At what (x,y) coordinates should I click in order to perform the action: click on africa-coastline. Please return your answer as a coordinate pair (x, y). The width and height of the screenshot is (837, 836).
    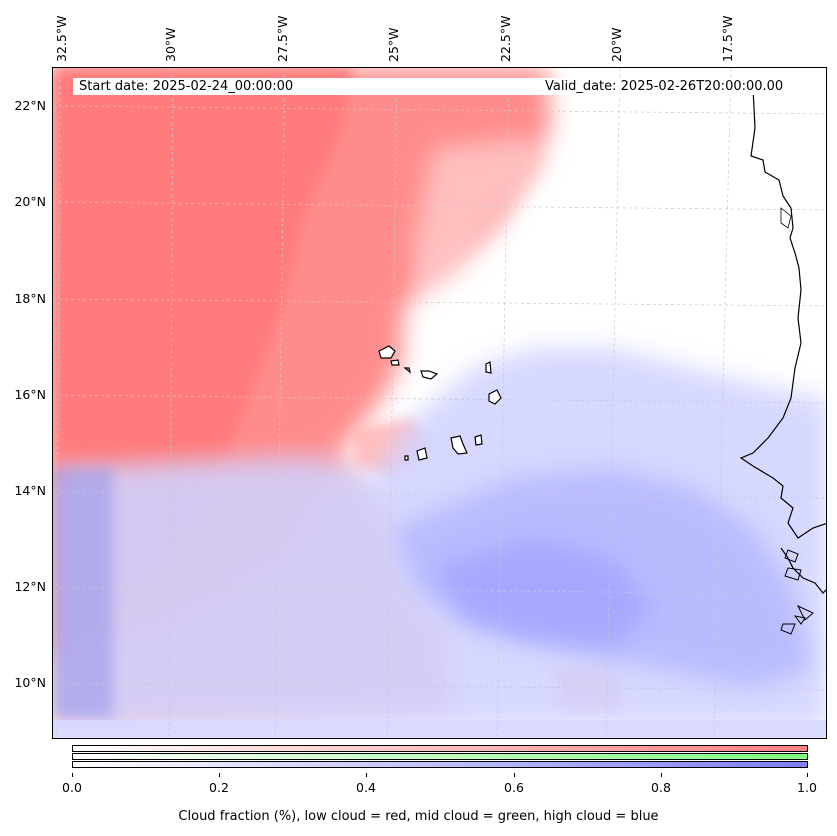
    Looking at the image, I should click on (782, 340).